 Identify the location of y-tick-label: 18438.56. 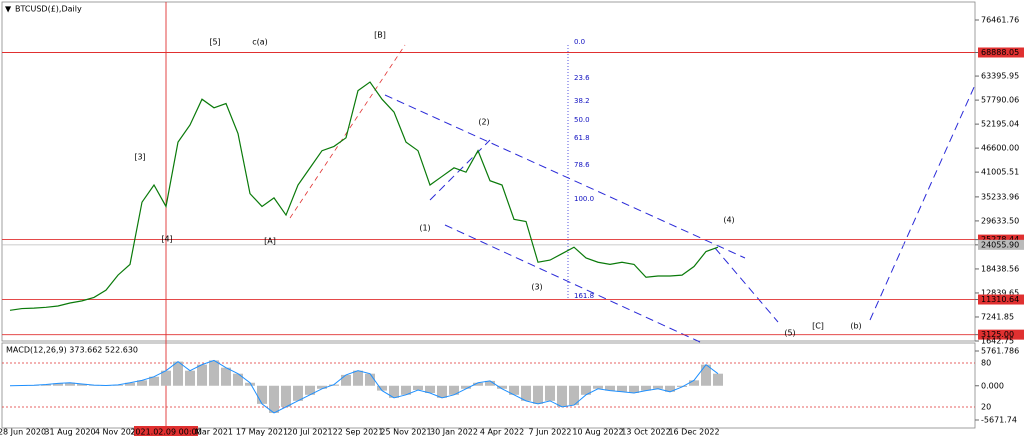
(1000, 268).